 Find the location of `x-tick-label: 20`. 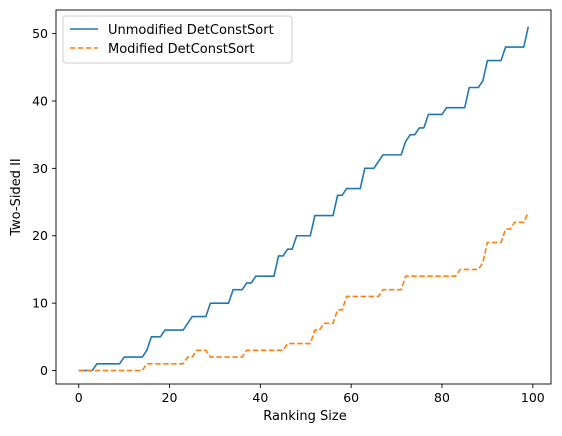

x-tick-label: 20 is located at coordinates (170, 397).